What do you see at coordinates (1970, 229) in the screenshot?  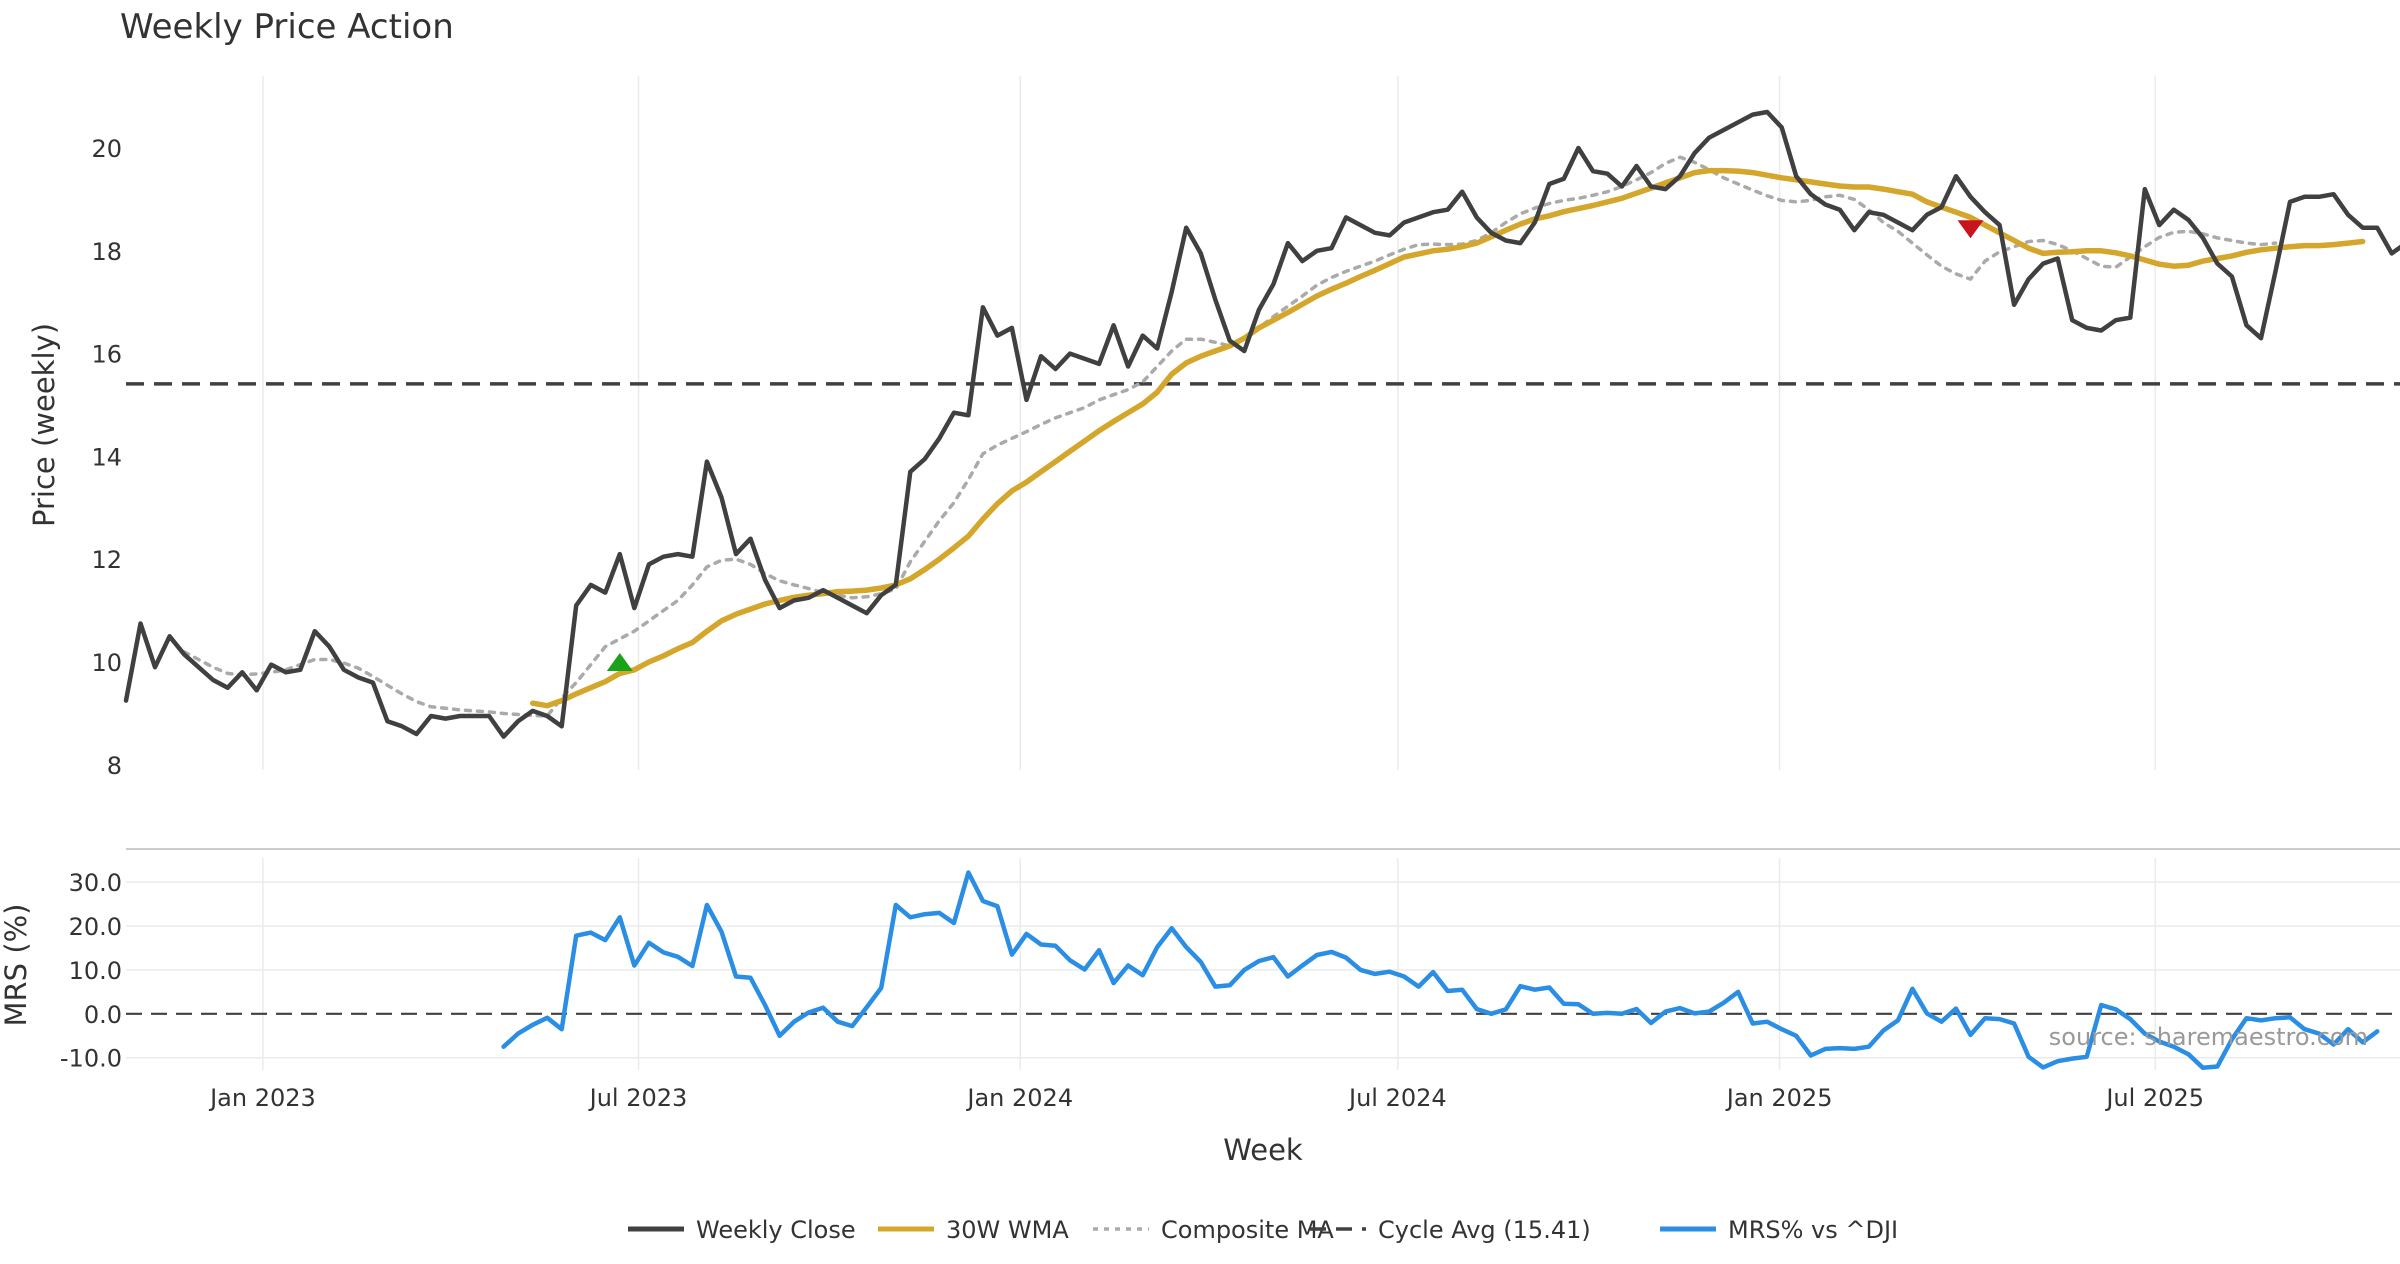 I see `sell-signal-marker` at bounding box center [1970, 229].